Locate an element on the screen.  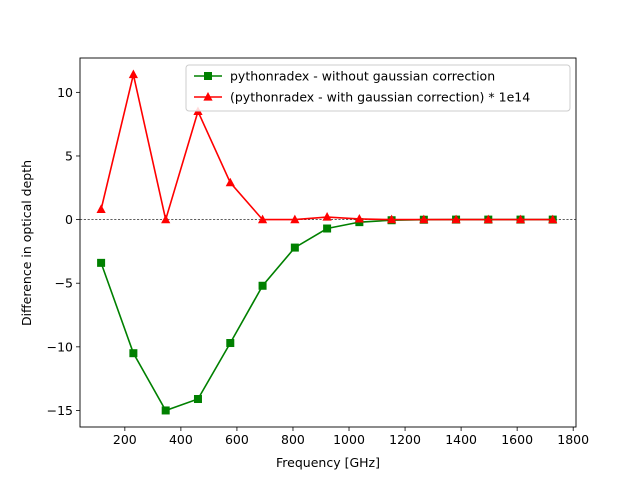
x-tick-label: 600 is located at coordinates (237, 439).